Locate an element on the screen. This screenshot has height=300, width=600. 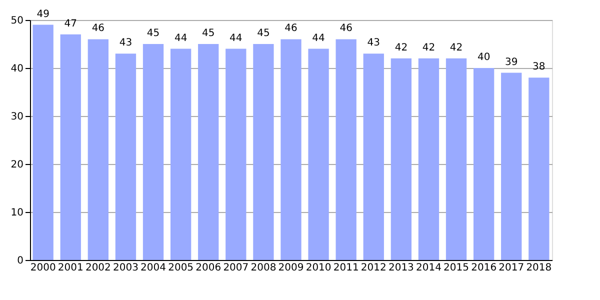
data-label: 47 is located at coordinates (70, 24).